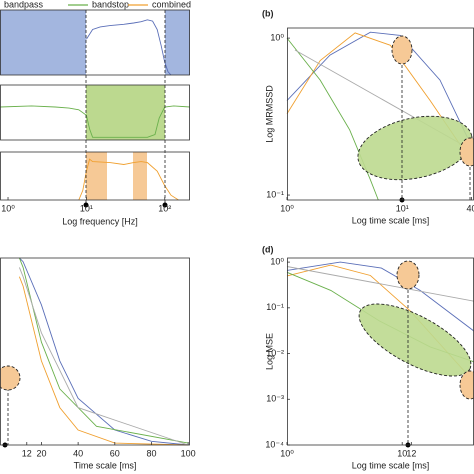 The width and height of the screenshot is (474, 474). I want to click on y-tick-label: 10⁻³, so click(275, 399).